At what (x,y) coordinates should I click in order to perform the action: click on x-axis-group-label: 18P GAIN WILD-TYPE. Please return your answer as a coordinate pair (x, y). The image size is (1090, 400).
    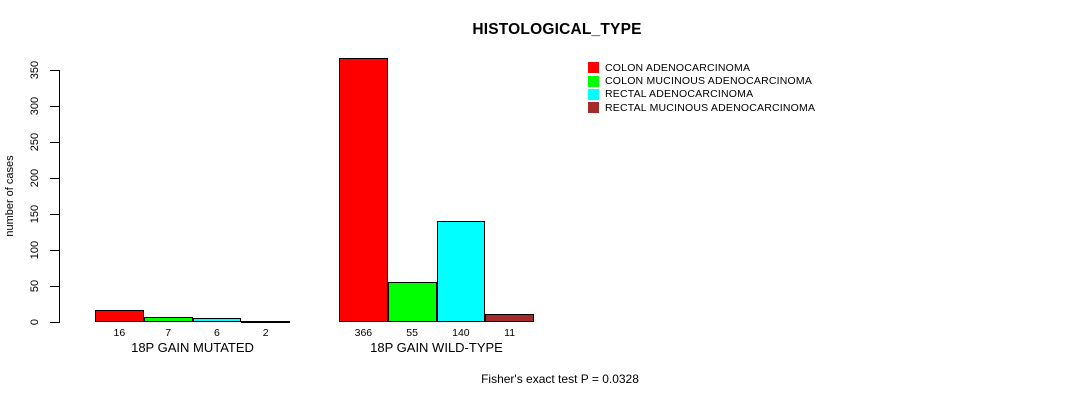
    Looking at the image, I should click on (436, 347).